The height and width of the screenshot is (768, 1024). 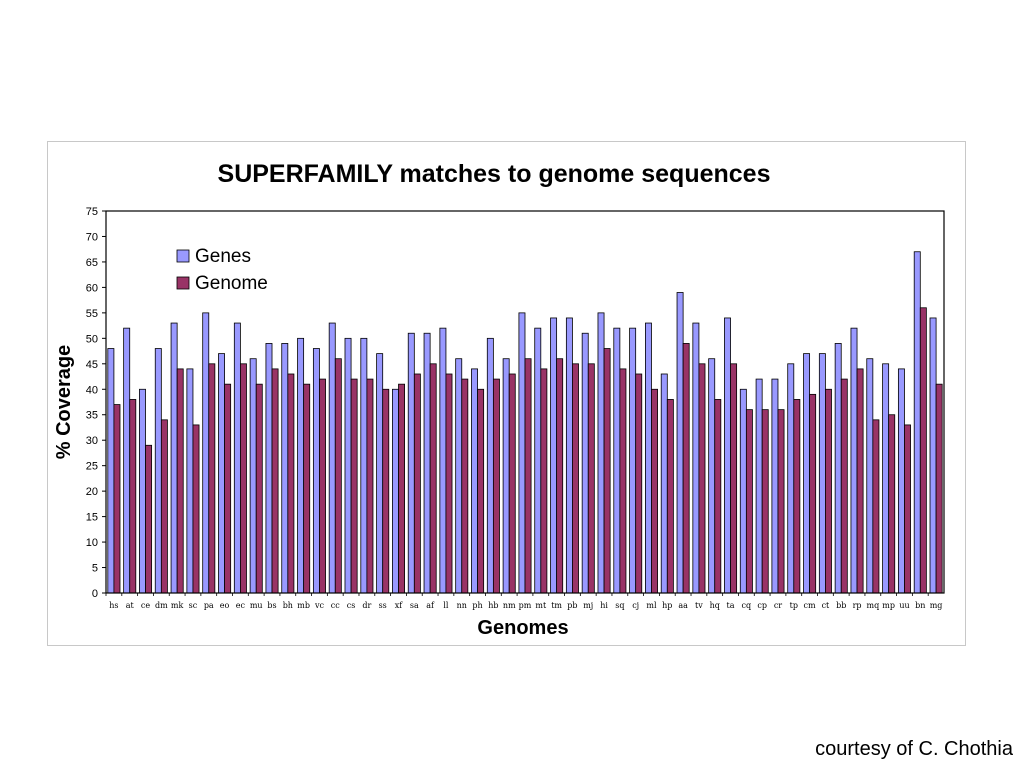 What do you see at coordinates (92, 416) in the screenshot?
I see `y-tick-label: 35` at bounding box center [92, 416].